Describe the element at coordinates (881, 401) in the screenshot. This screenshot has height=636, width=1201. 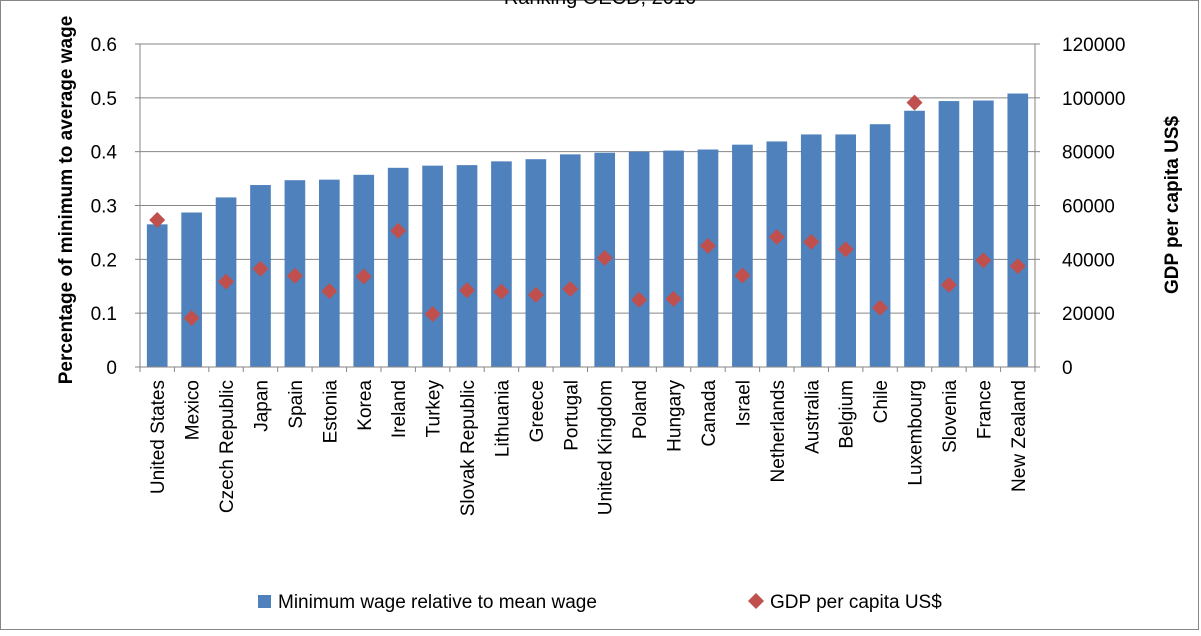
I see `x-tick-label: Chile` at that location.